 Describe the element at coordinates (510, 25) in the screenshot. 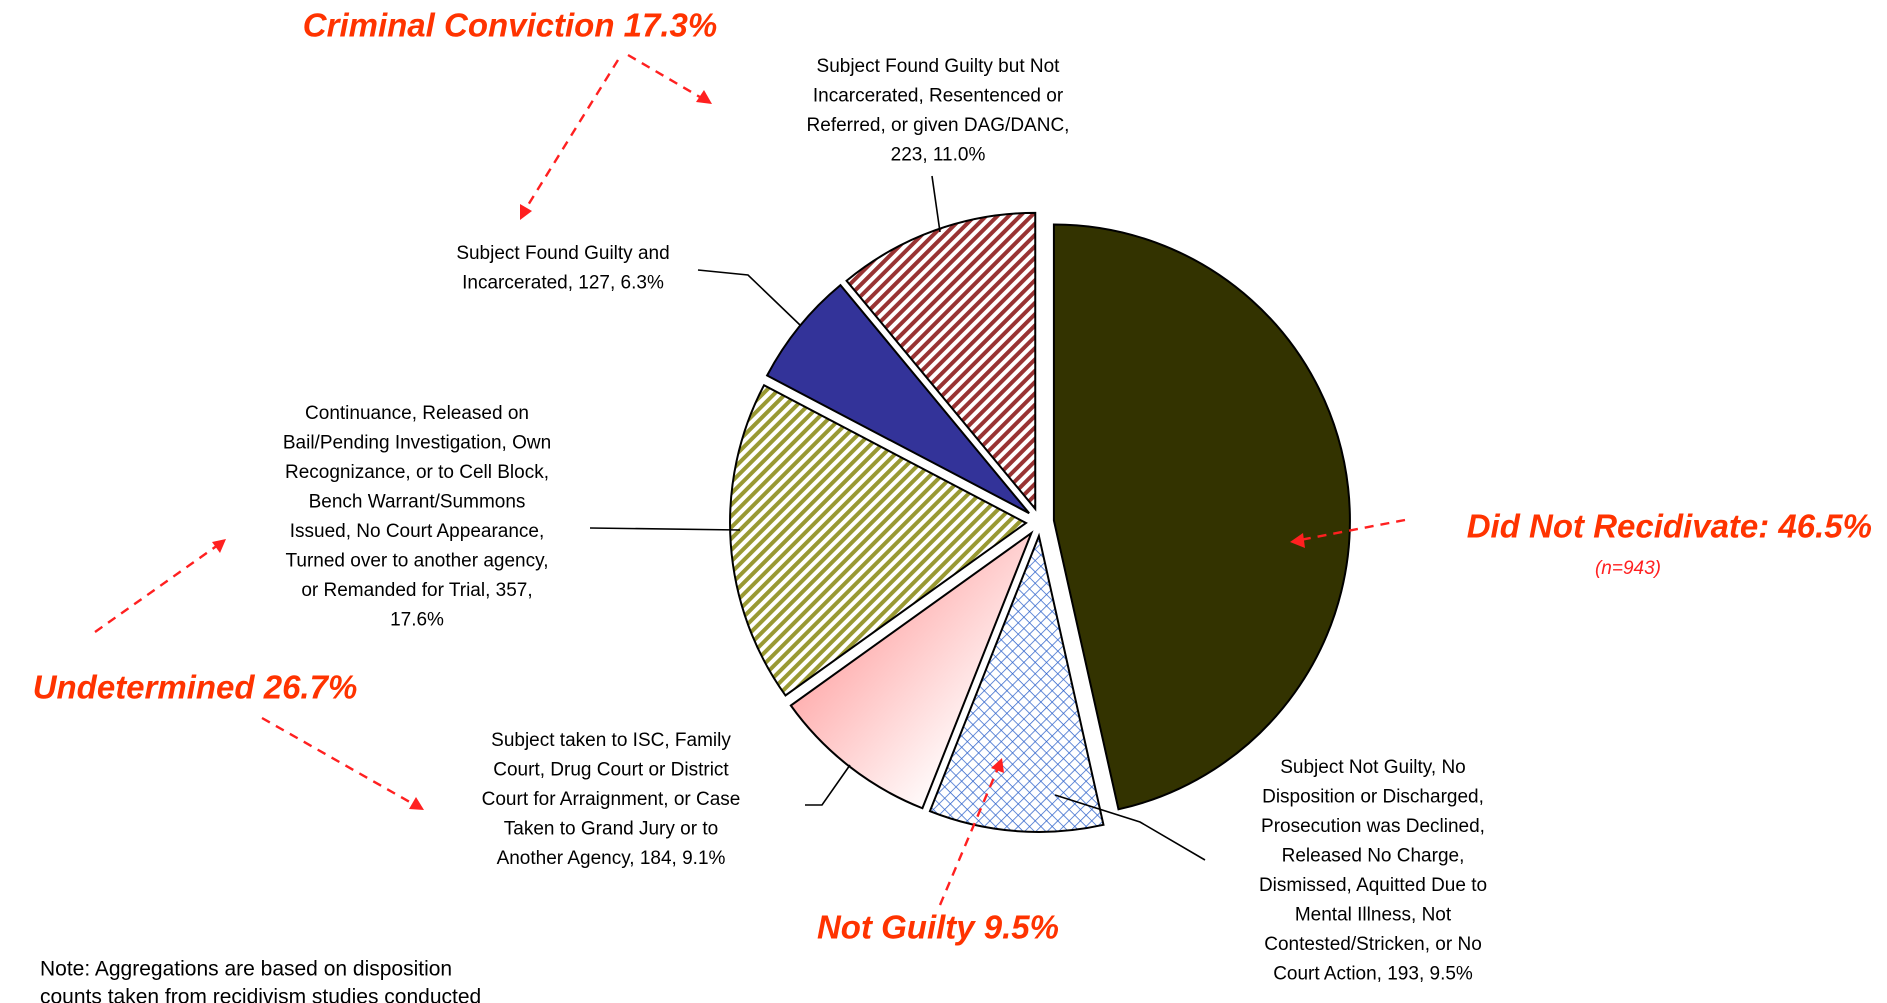

I see `annotation: Criminal Conviction 17.3%` at that location.